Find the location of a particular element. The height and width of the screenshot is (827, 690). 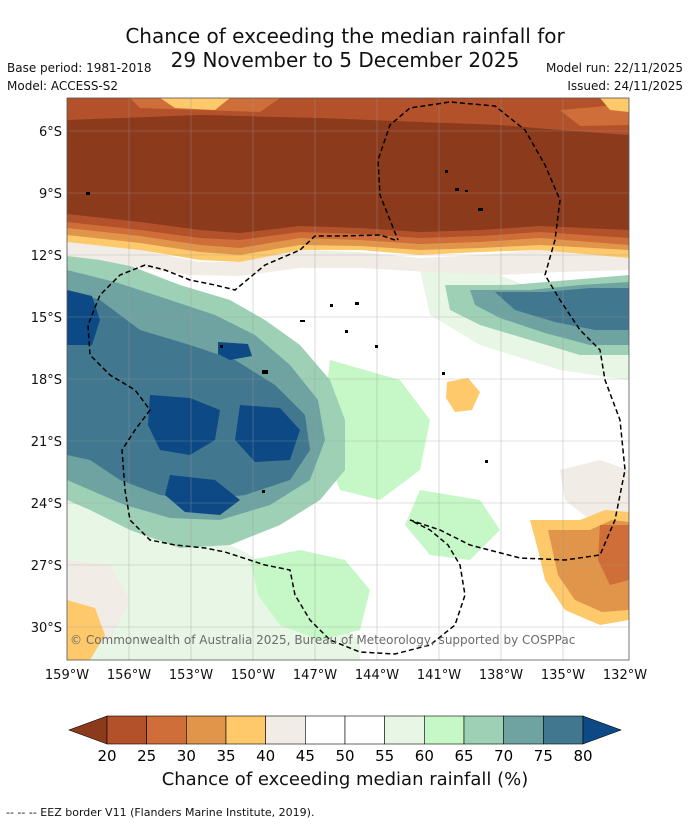

blue-region-east is located at coordinates (562, 309).